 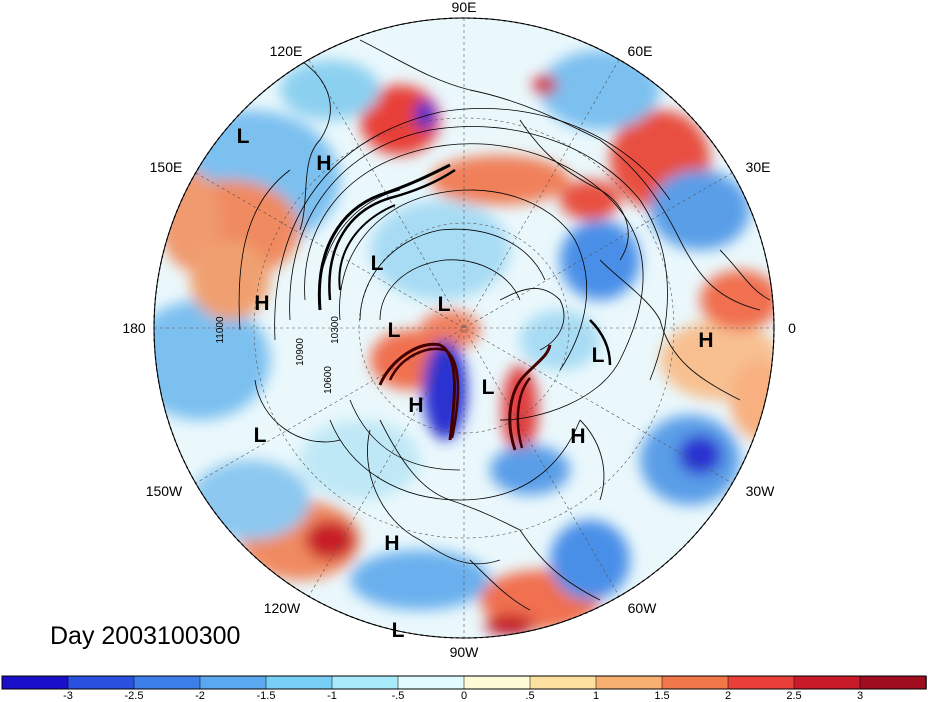 What do you see at coordinates (200, 696) in the screenshot?
I see `colorbar-tick-label: -2` at bounding box center [200, 696].